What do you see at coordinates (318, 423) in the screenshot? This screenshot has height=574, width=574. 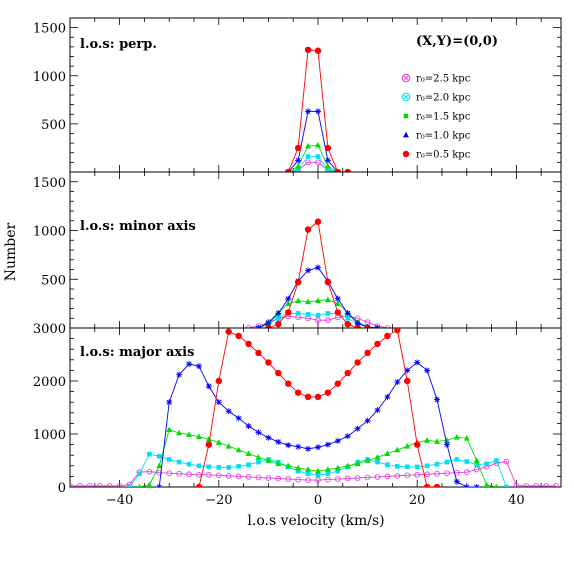 I see `series-r₀=1.0 kpc` at bounding box center [318, 423].